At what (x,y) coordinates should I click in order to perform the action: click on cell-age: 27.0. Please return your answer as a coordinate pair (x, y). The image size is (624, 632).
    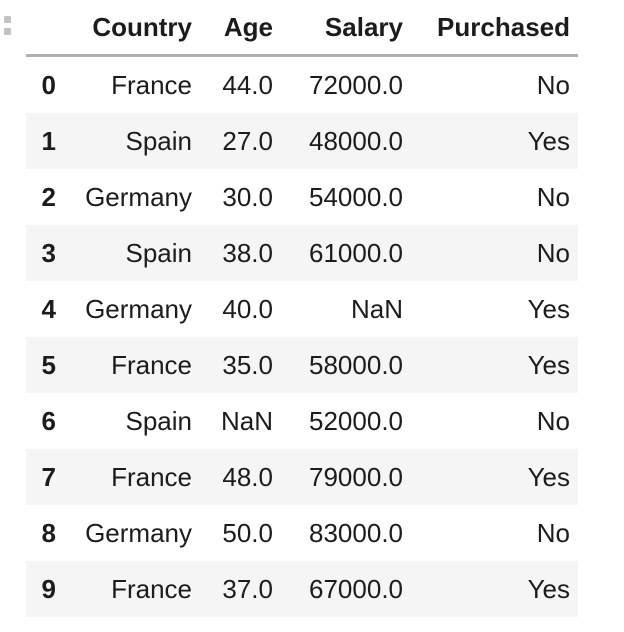
    Looking at the image, I should click on (247, 141).